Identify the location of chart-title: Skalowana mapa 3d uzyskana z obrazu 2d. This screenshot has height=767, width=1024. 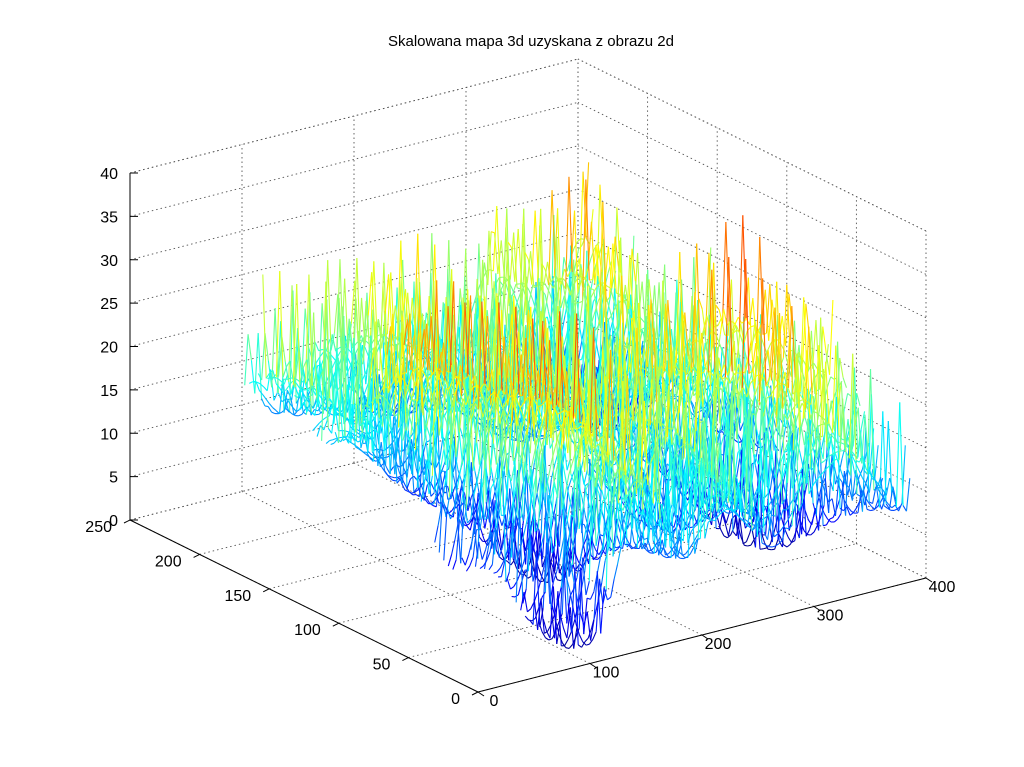
(531, 41).